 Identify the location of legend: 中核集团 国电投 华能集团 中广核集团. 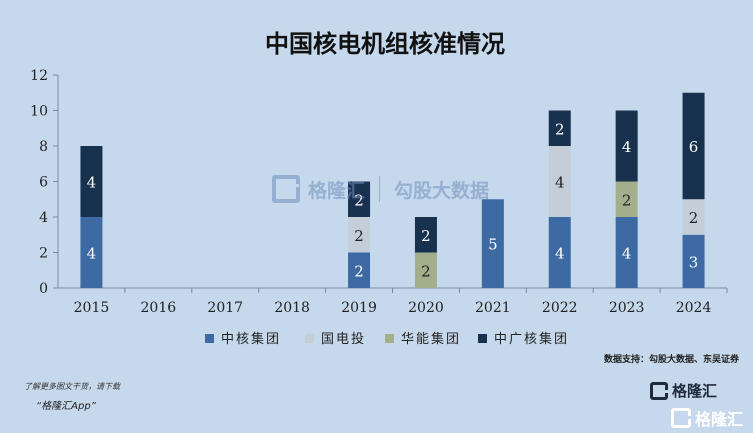
(387, 339).